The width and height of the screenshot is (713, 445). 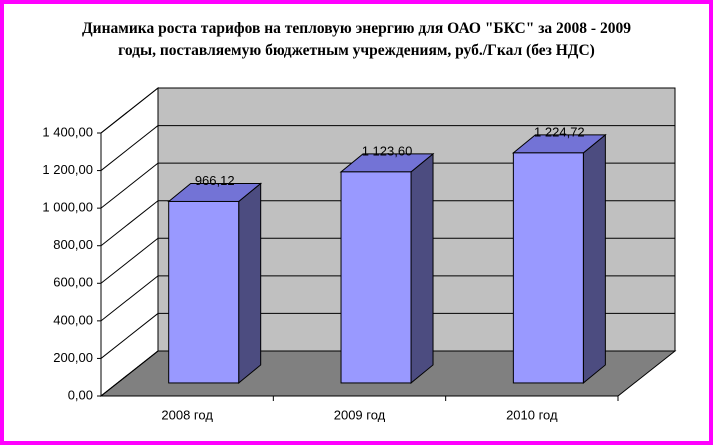 I want to click on y-tick-label: 600,00, so click(x=73, y=282).